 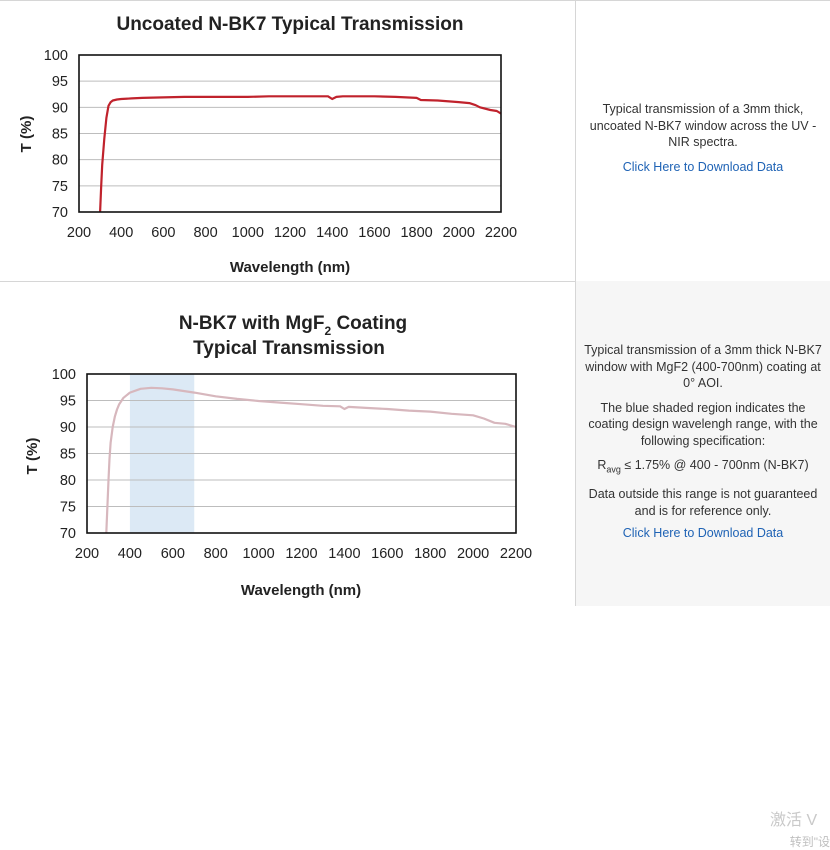 I want to click on spec-symbol: R, so click(x=602, y=465).